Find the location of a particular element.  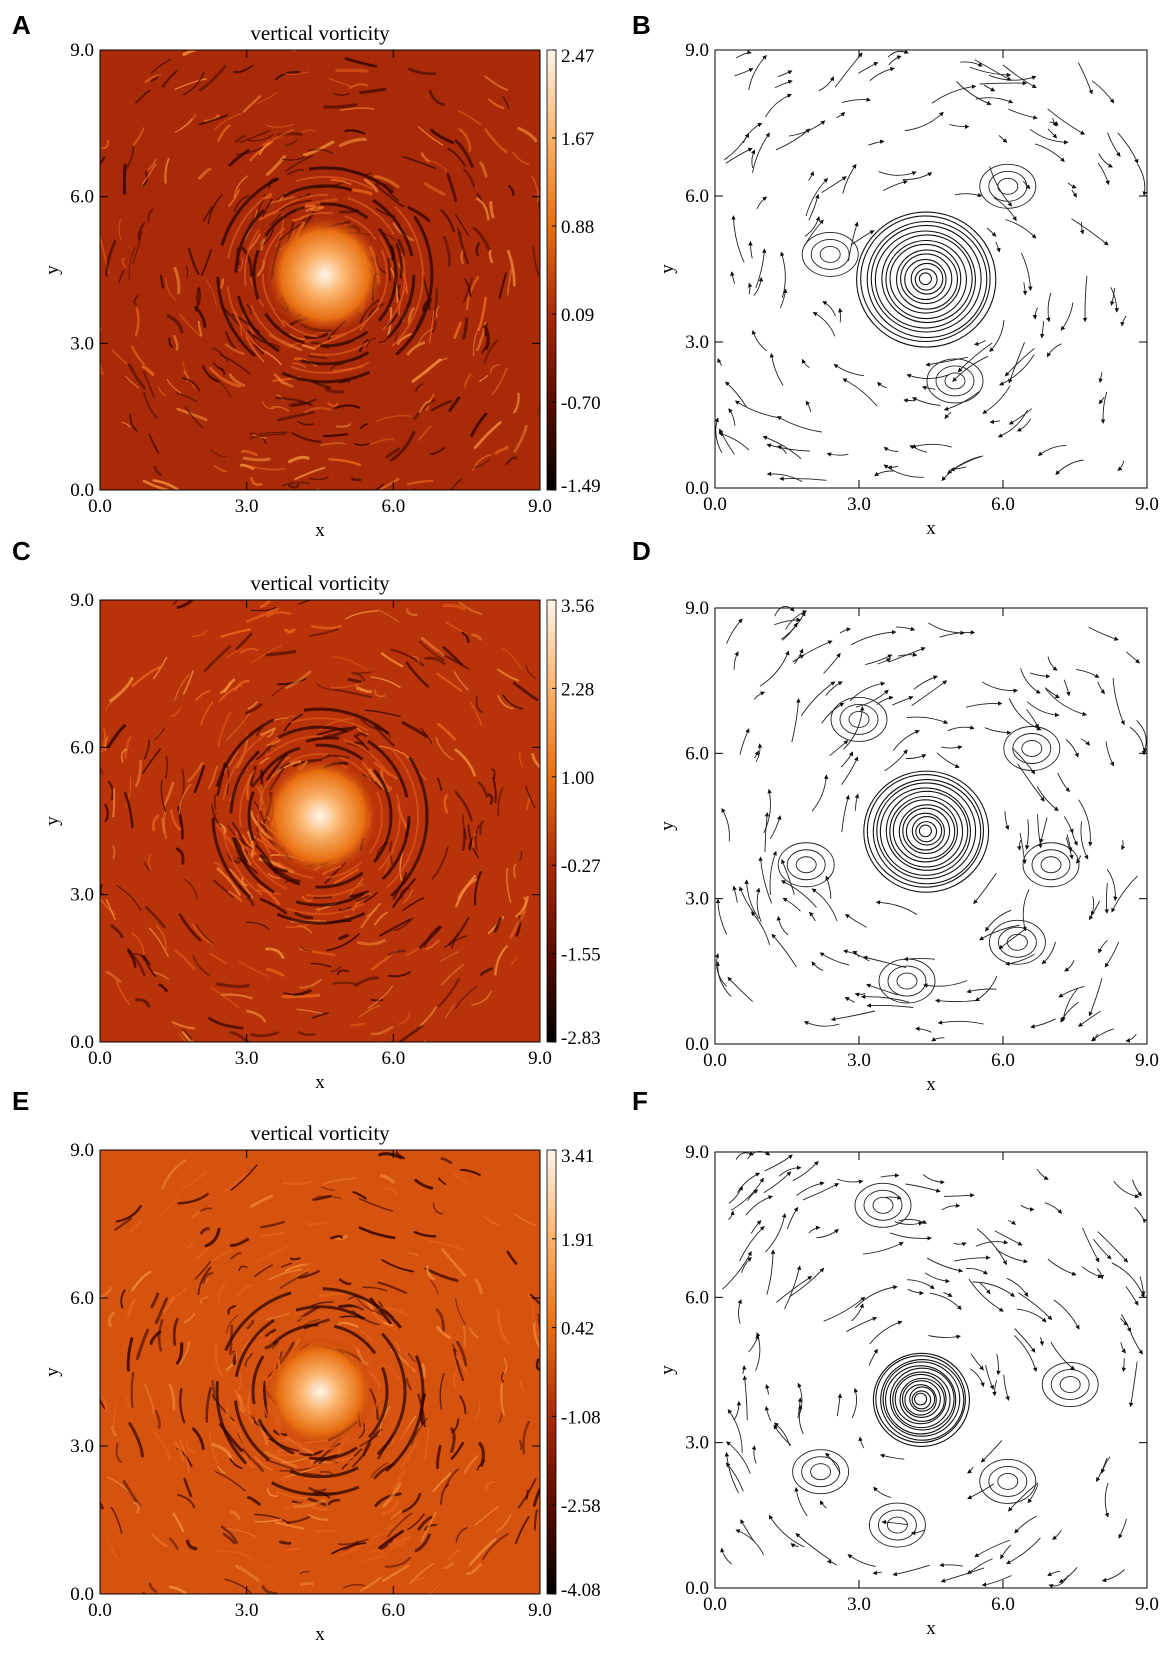

colorbar-tick-label: -4.08 is located at coordinates (581, 1590).